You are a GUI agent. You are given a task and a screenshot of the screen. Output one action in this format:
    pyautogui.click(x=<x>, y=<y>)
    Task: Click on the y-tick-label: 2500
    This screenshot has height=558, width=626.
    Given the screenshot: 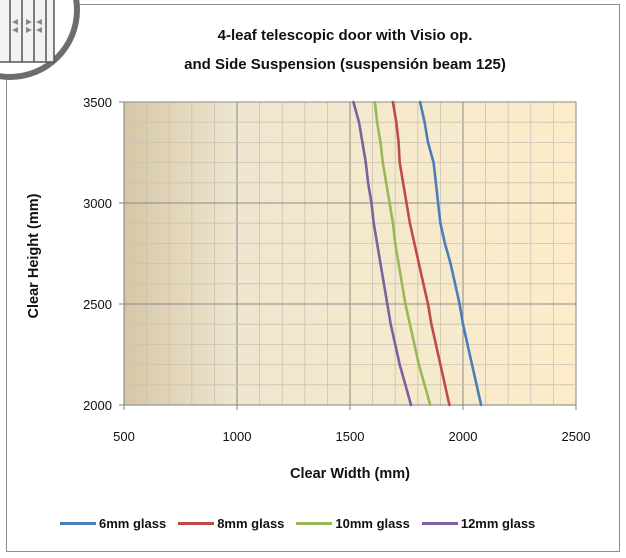 What is the action you would take?
    pyautogui.click(x=97, y=304)
    